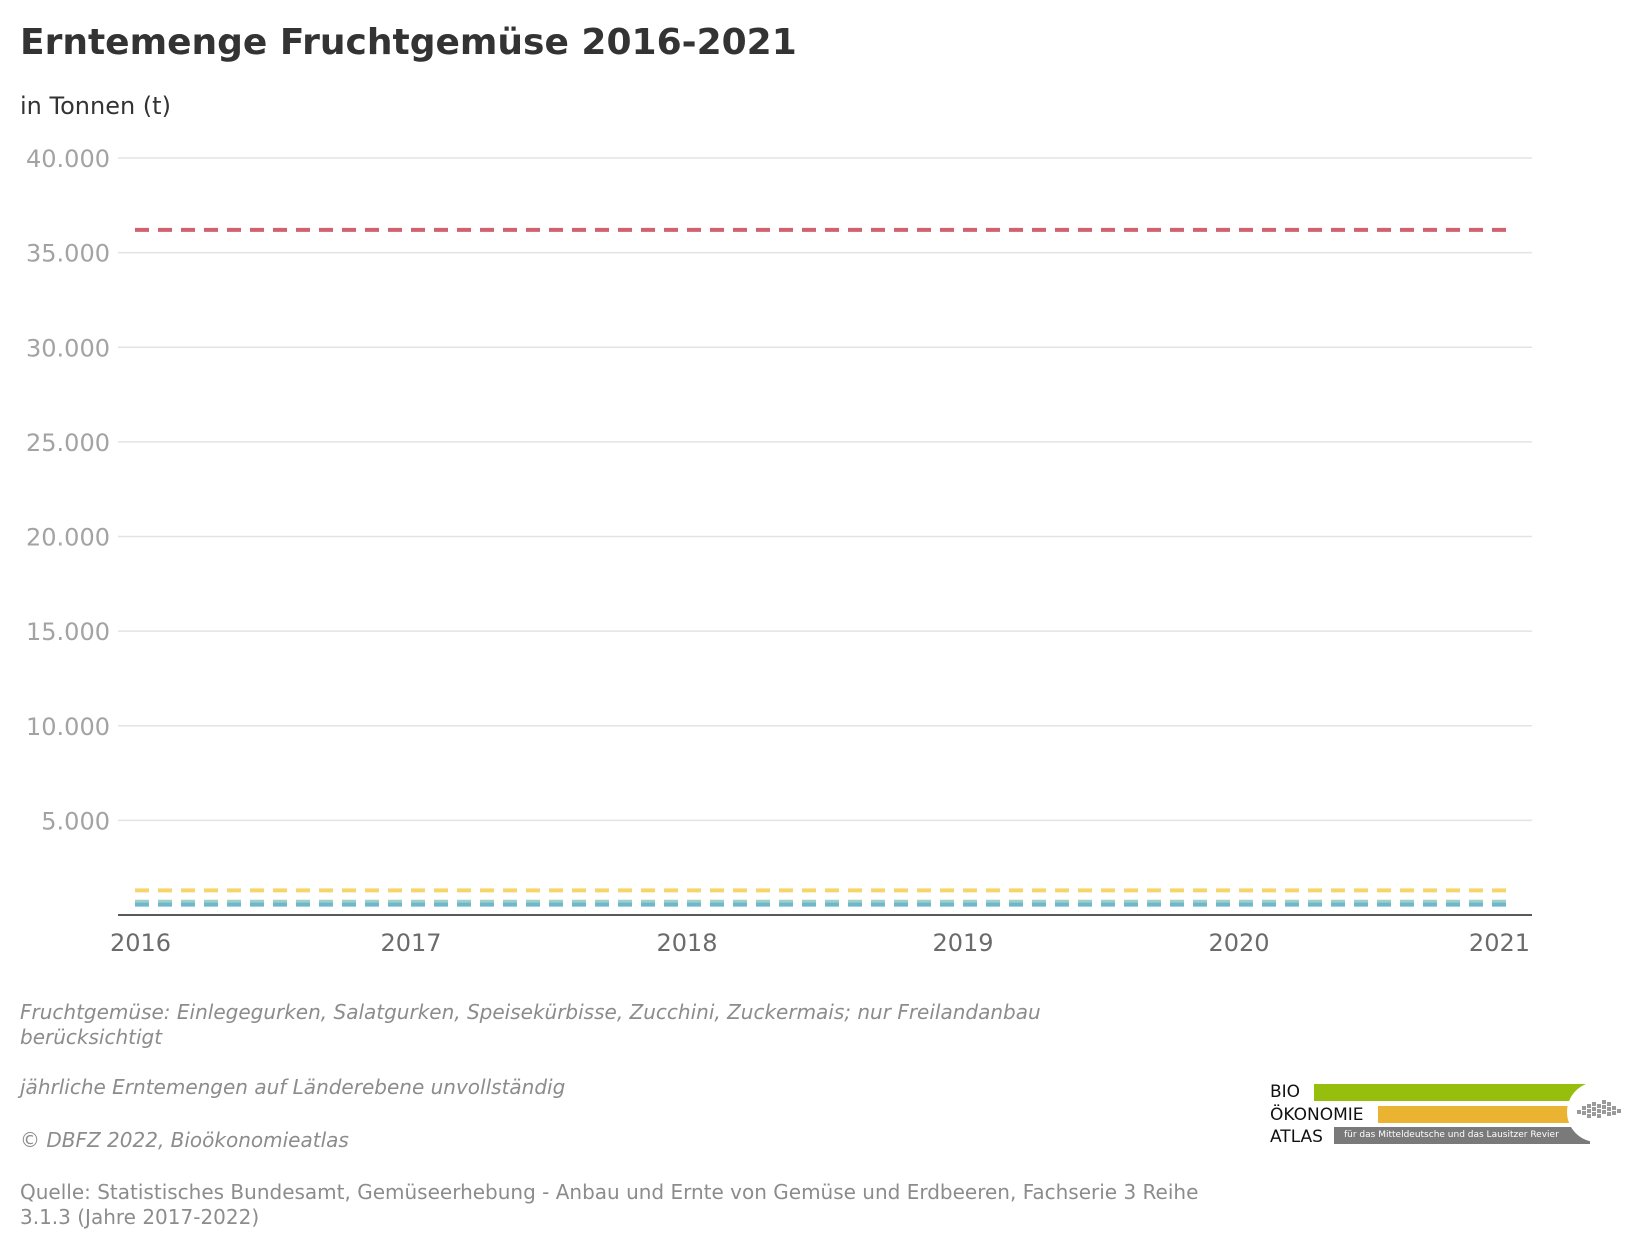 The image size is (1640, 1240). I want to click on y-tick-label: 15.000, so click(68, 632).